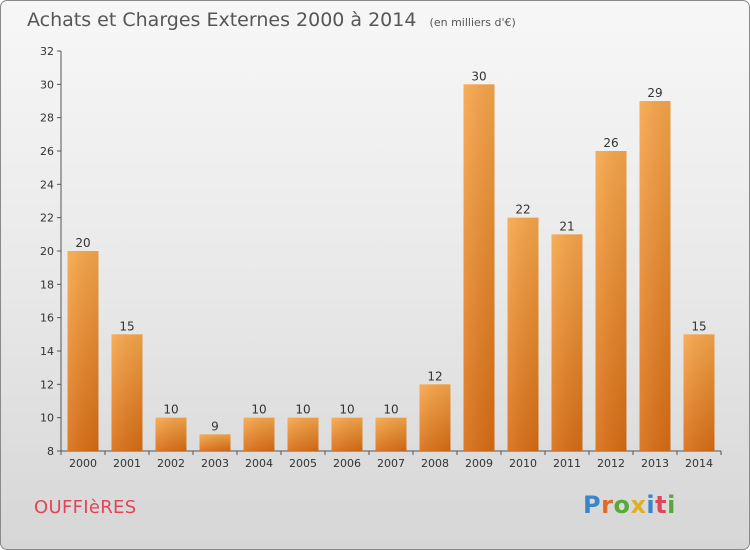  Describe the element at coordinates (479, 463) in the screenshot. I see `x-tick-label: 2009` at that location.